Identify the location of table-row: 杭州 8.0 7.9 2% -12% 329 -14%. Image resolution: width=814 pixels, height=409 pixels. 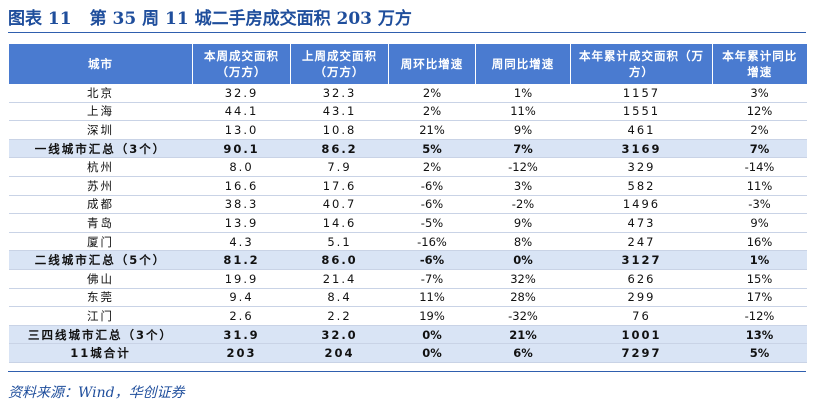
(407, 167).